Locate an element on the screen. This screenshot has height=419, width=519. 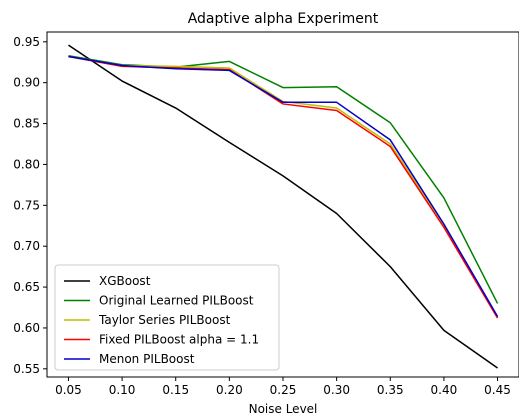
y-tick-label: 0.90 is located at coordinates (26, 83).